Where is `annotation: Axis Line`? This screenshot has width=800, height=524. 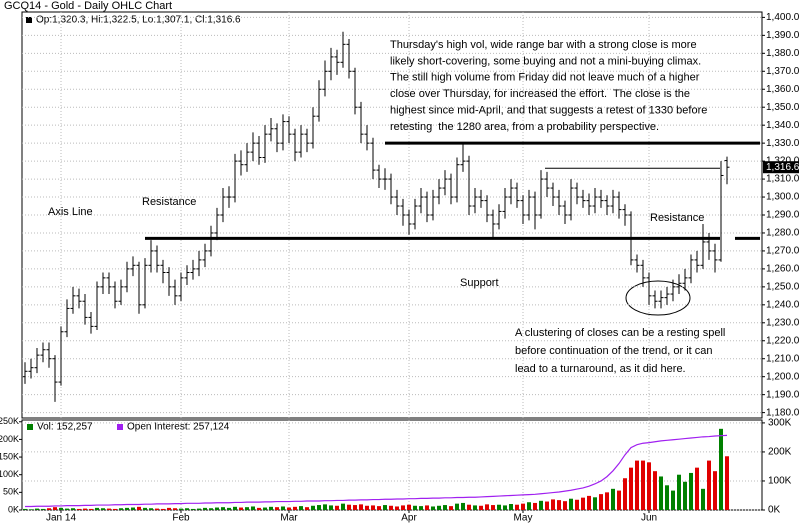
annotation: Axis Line is located at coordinates (70, 212).